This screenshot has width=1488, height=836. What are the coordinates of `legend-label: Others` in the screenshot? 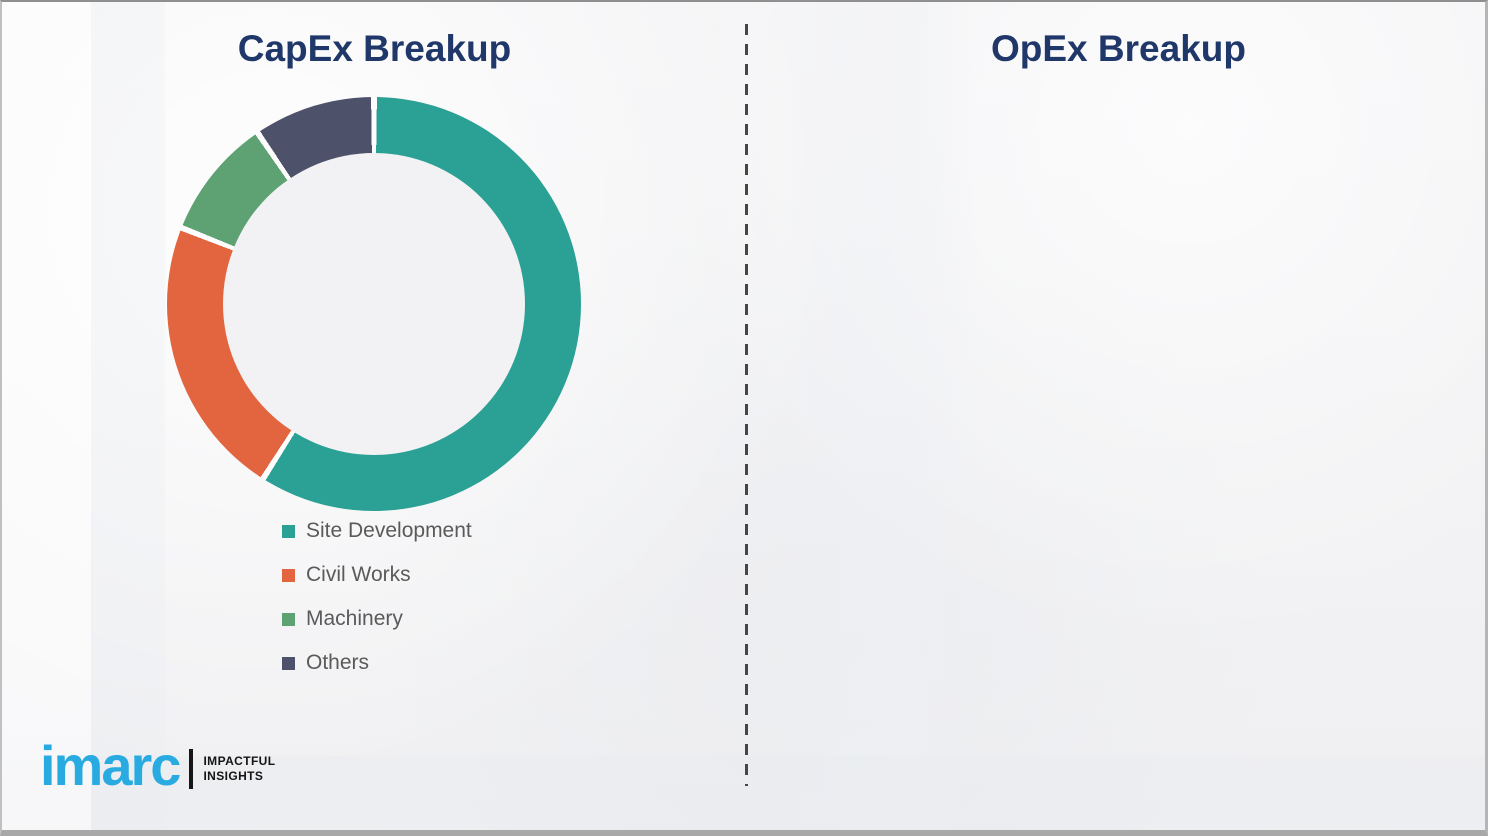 It's located at (338, 662).